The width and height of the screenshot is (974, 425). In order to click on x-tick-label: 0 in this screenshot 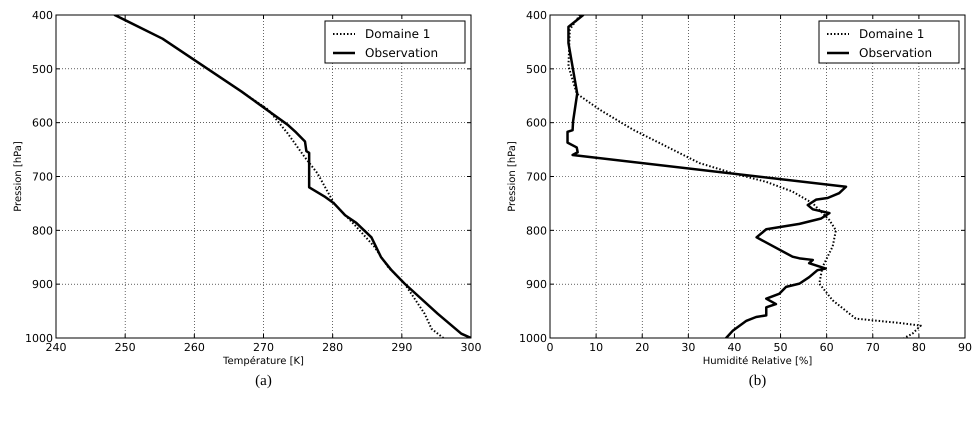, I will do `click(550, 347)`.